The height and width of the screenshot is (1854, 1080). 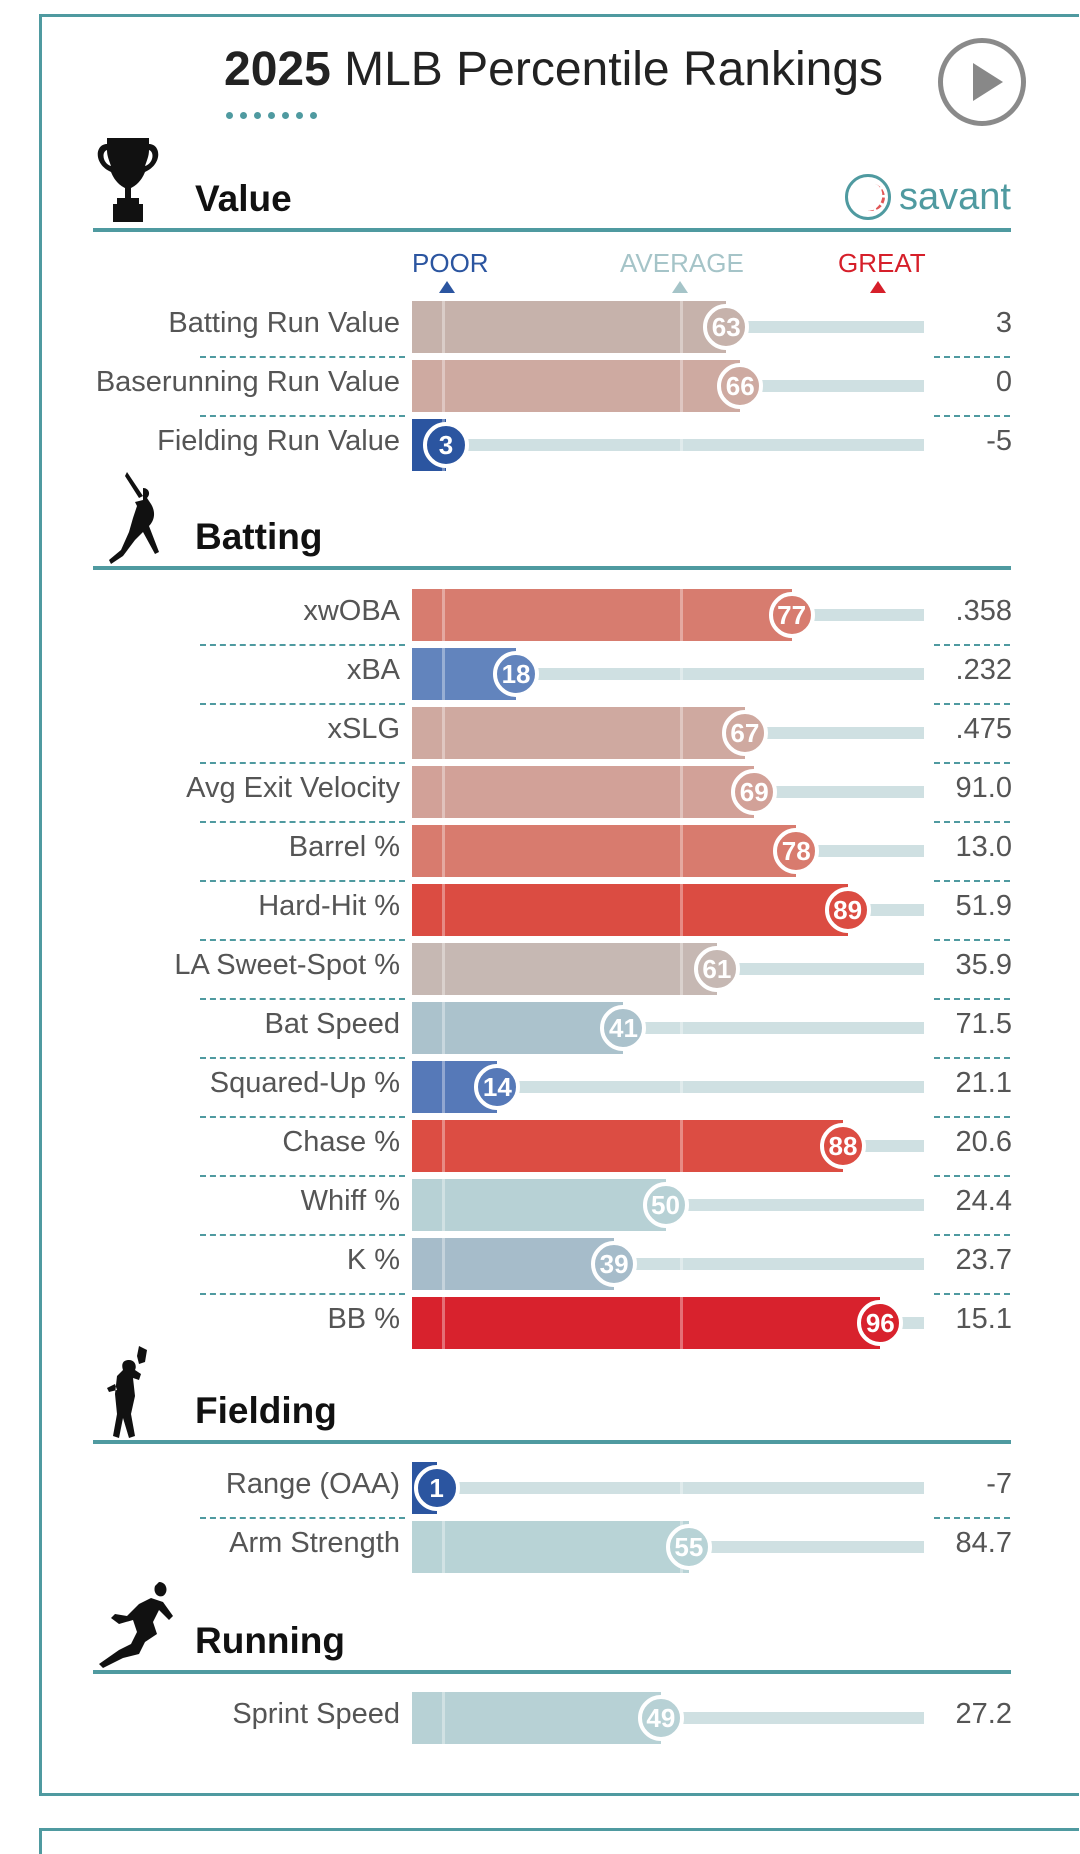 What do you see at coordinates (344, 847) in the screenshot?
I see `metric-name: Barrel %` at bounding box center [344, 847].